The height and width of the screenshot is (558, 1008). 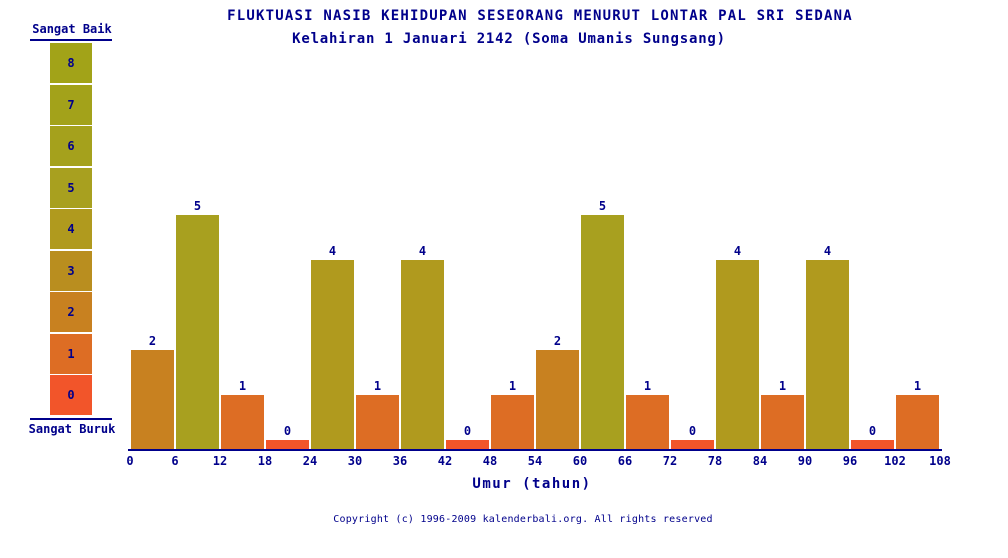 I want to click on legend-bottom-rule, so click(x=71, y=419).